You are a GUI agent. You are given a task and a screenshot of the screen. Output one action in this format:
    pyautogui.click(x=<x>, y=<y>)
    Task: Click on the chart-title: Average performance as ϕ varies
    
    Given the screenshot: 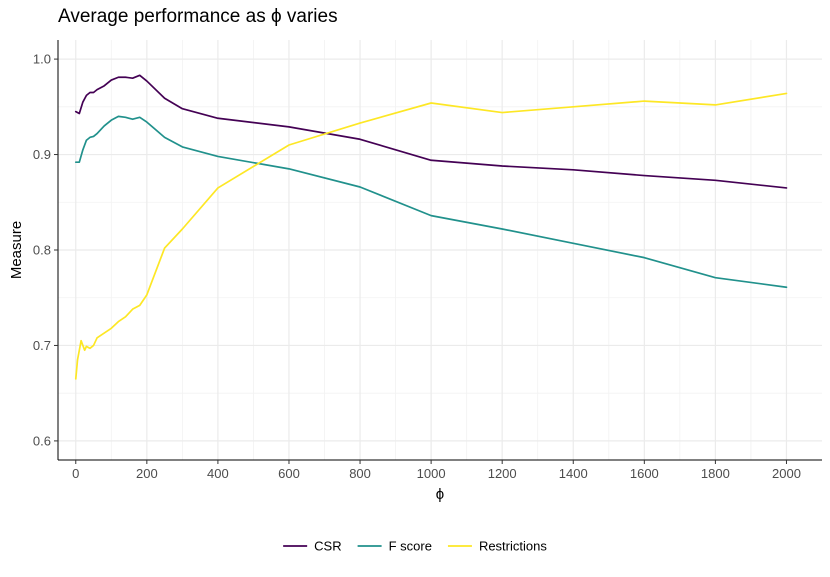 What is the action you would take?
    pyautogui.click(x=198, y=16)
    